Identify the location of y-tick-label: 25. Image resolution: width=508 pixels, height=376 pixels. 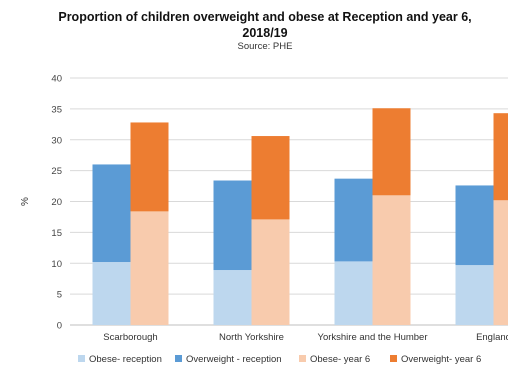
(56, 171).